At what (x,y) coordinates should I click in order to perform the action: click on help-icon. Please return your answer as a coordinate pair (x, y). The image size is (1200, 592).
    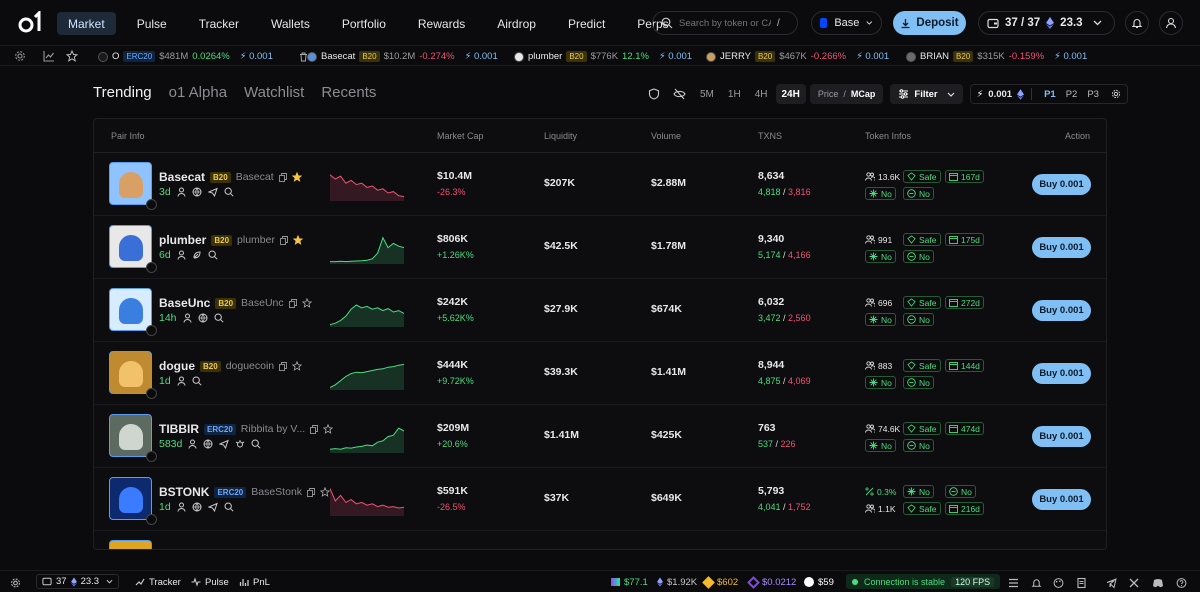
    Looking at the image, I should click on (1181, 583).